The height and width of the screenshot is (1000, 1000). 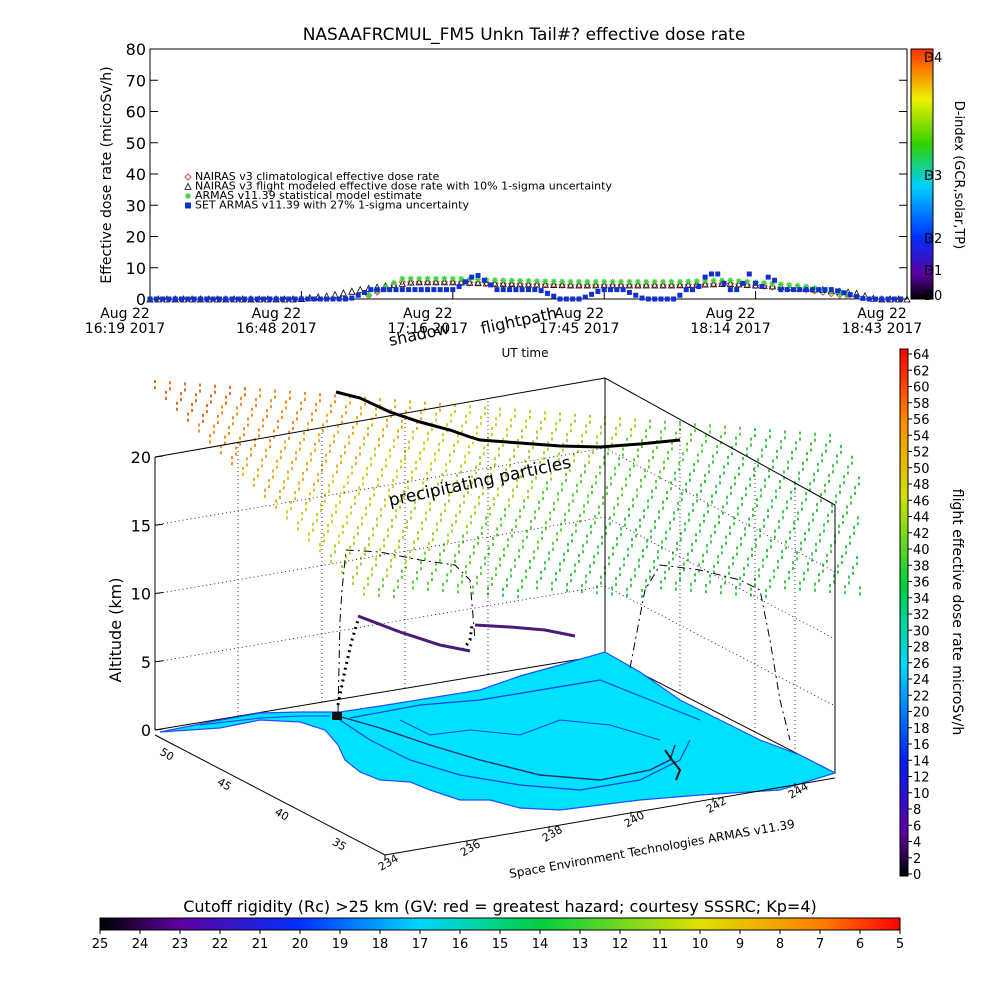 I want to click on dose-colorbar-tick-label: 48, so click(x=921, y=485).